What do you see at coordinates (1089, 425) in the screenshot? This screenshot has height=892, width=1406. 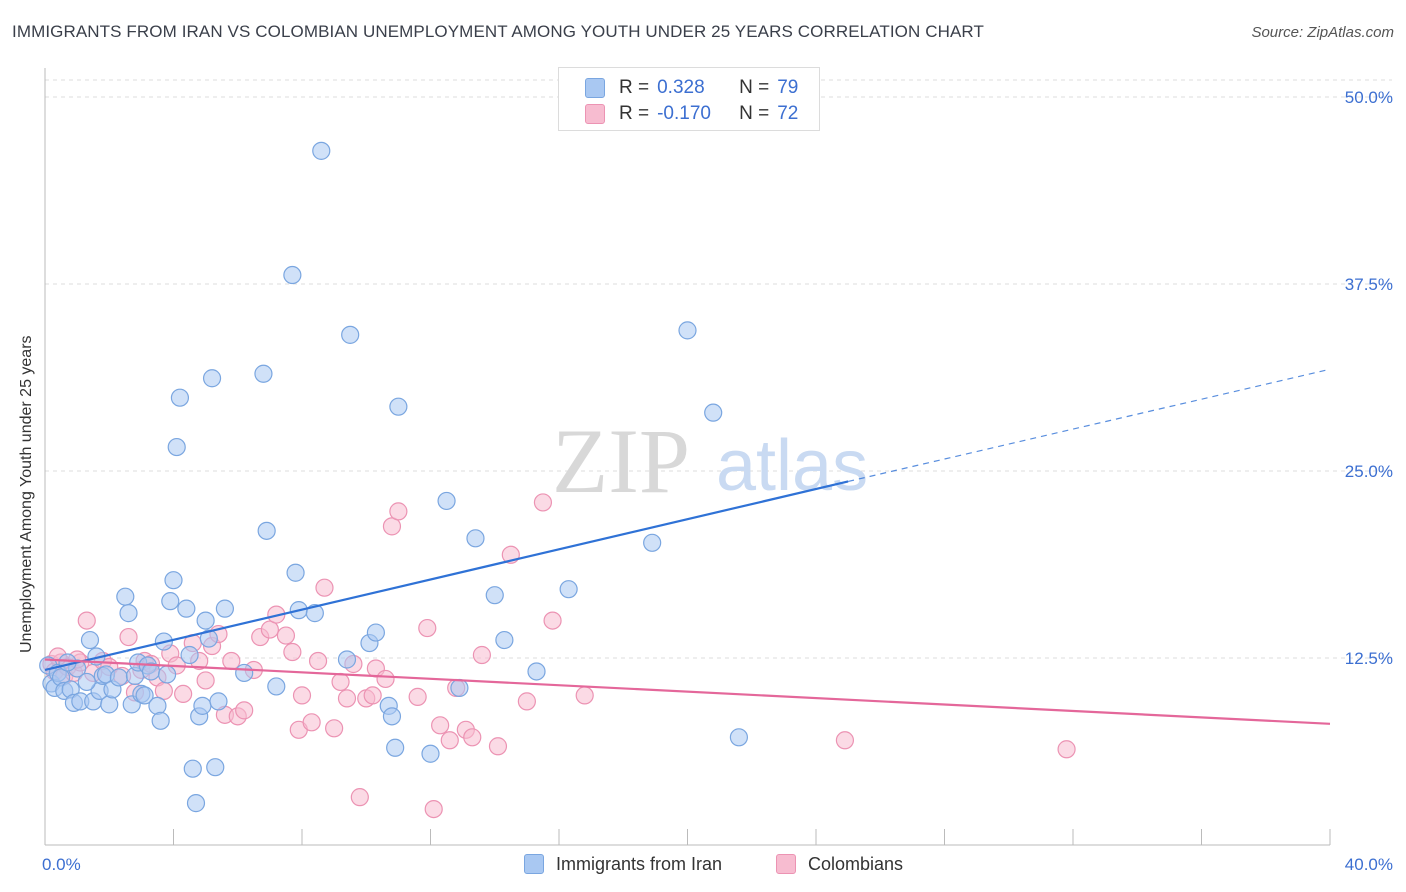 I see `iran-trend-extension` at bounding box center [1089, 425].